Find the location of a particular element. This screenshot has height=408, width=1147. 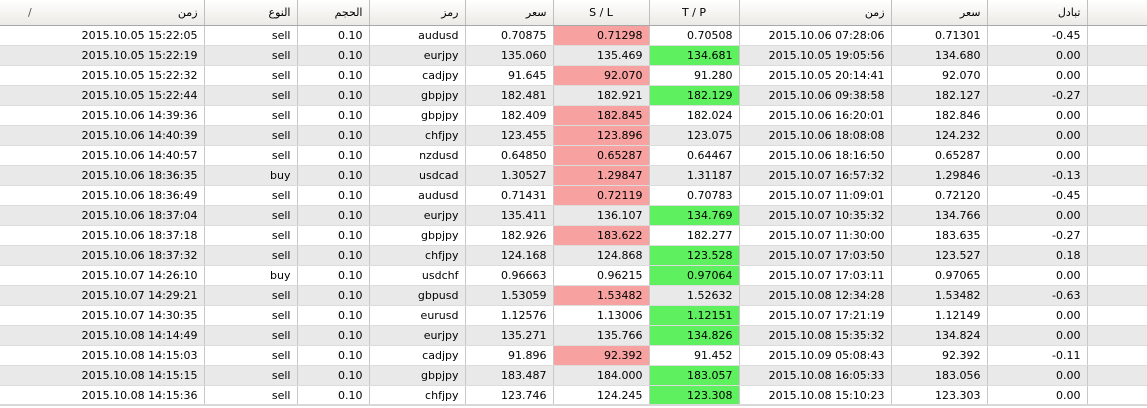

cell-close-time: 2015.10.08 12:34:28 is located at coordinates (815, 295).